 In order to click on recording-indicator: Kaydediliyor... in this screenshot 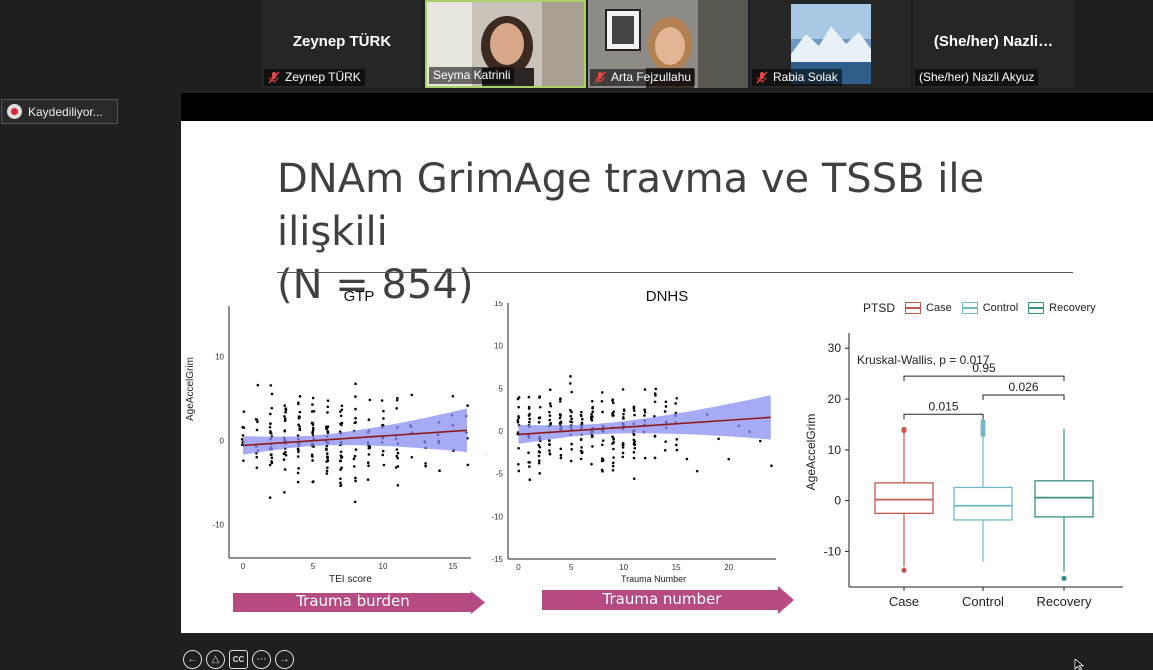, I will do `click(59, 111)`.